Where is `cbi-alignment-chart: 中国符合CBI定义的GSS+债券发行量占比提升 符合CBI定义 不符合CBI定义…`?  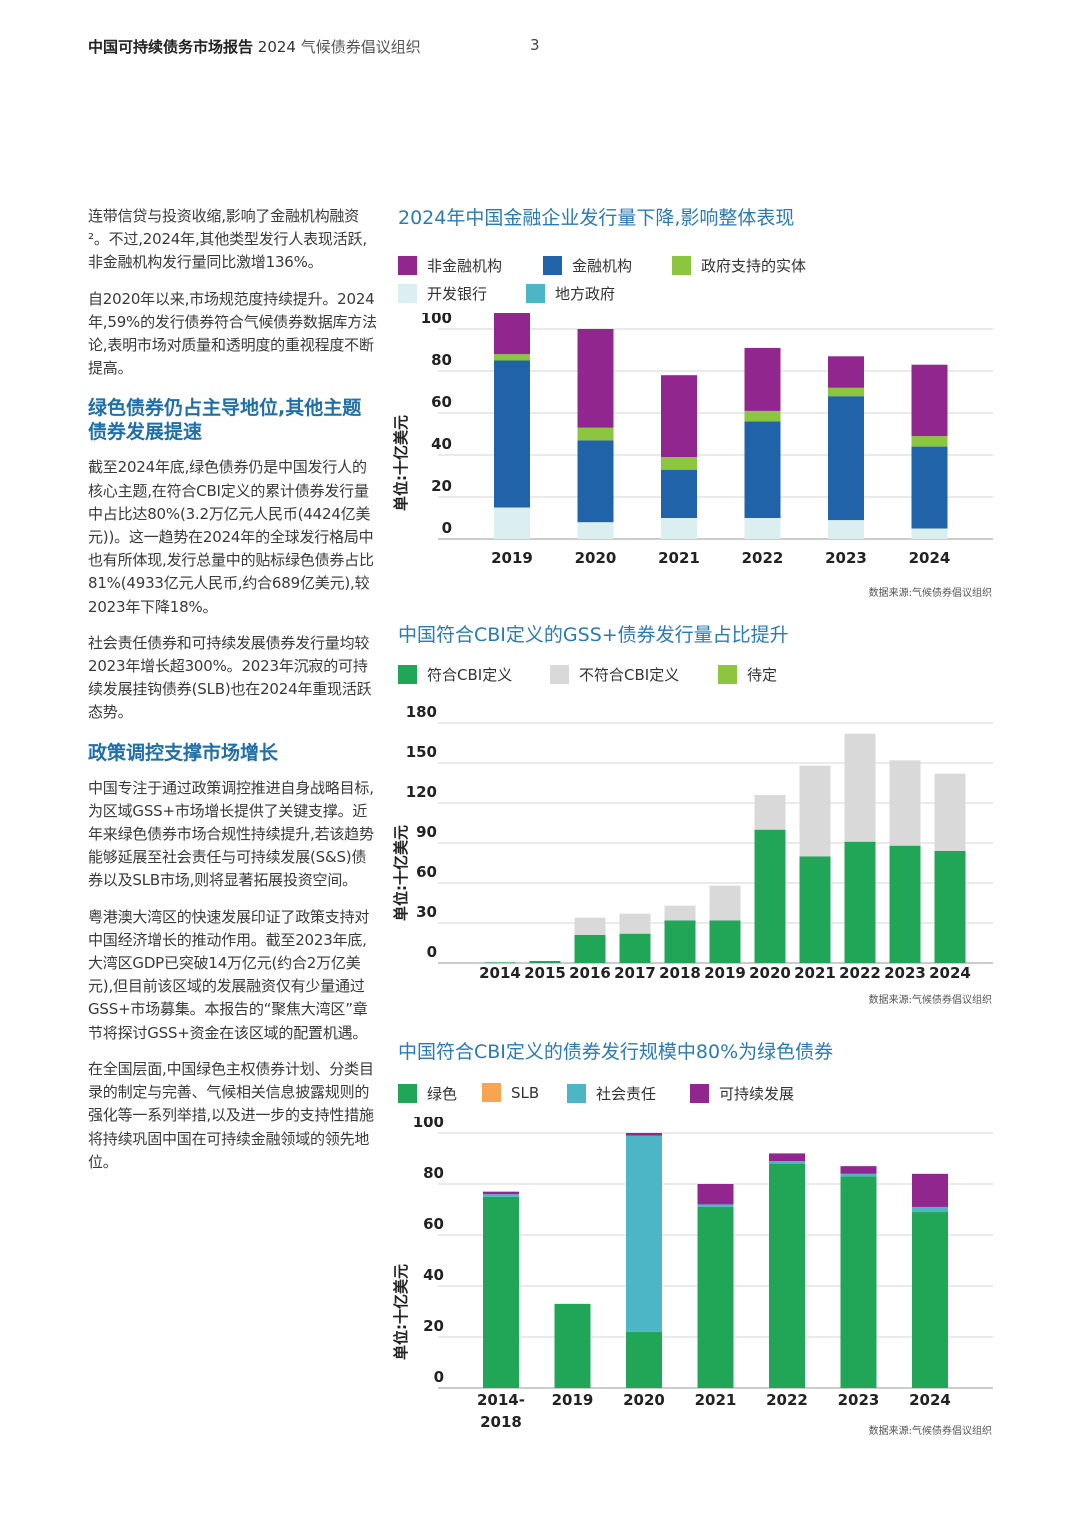 cbi-alignment-chart: 中国符合CBI定义的GSS+债券发行量占比提升 符合CBI定义 不符合CBI定义… is located at coordinates (693, 815).